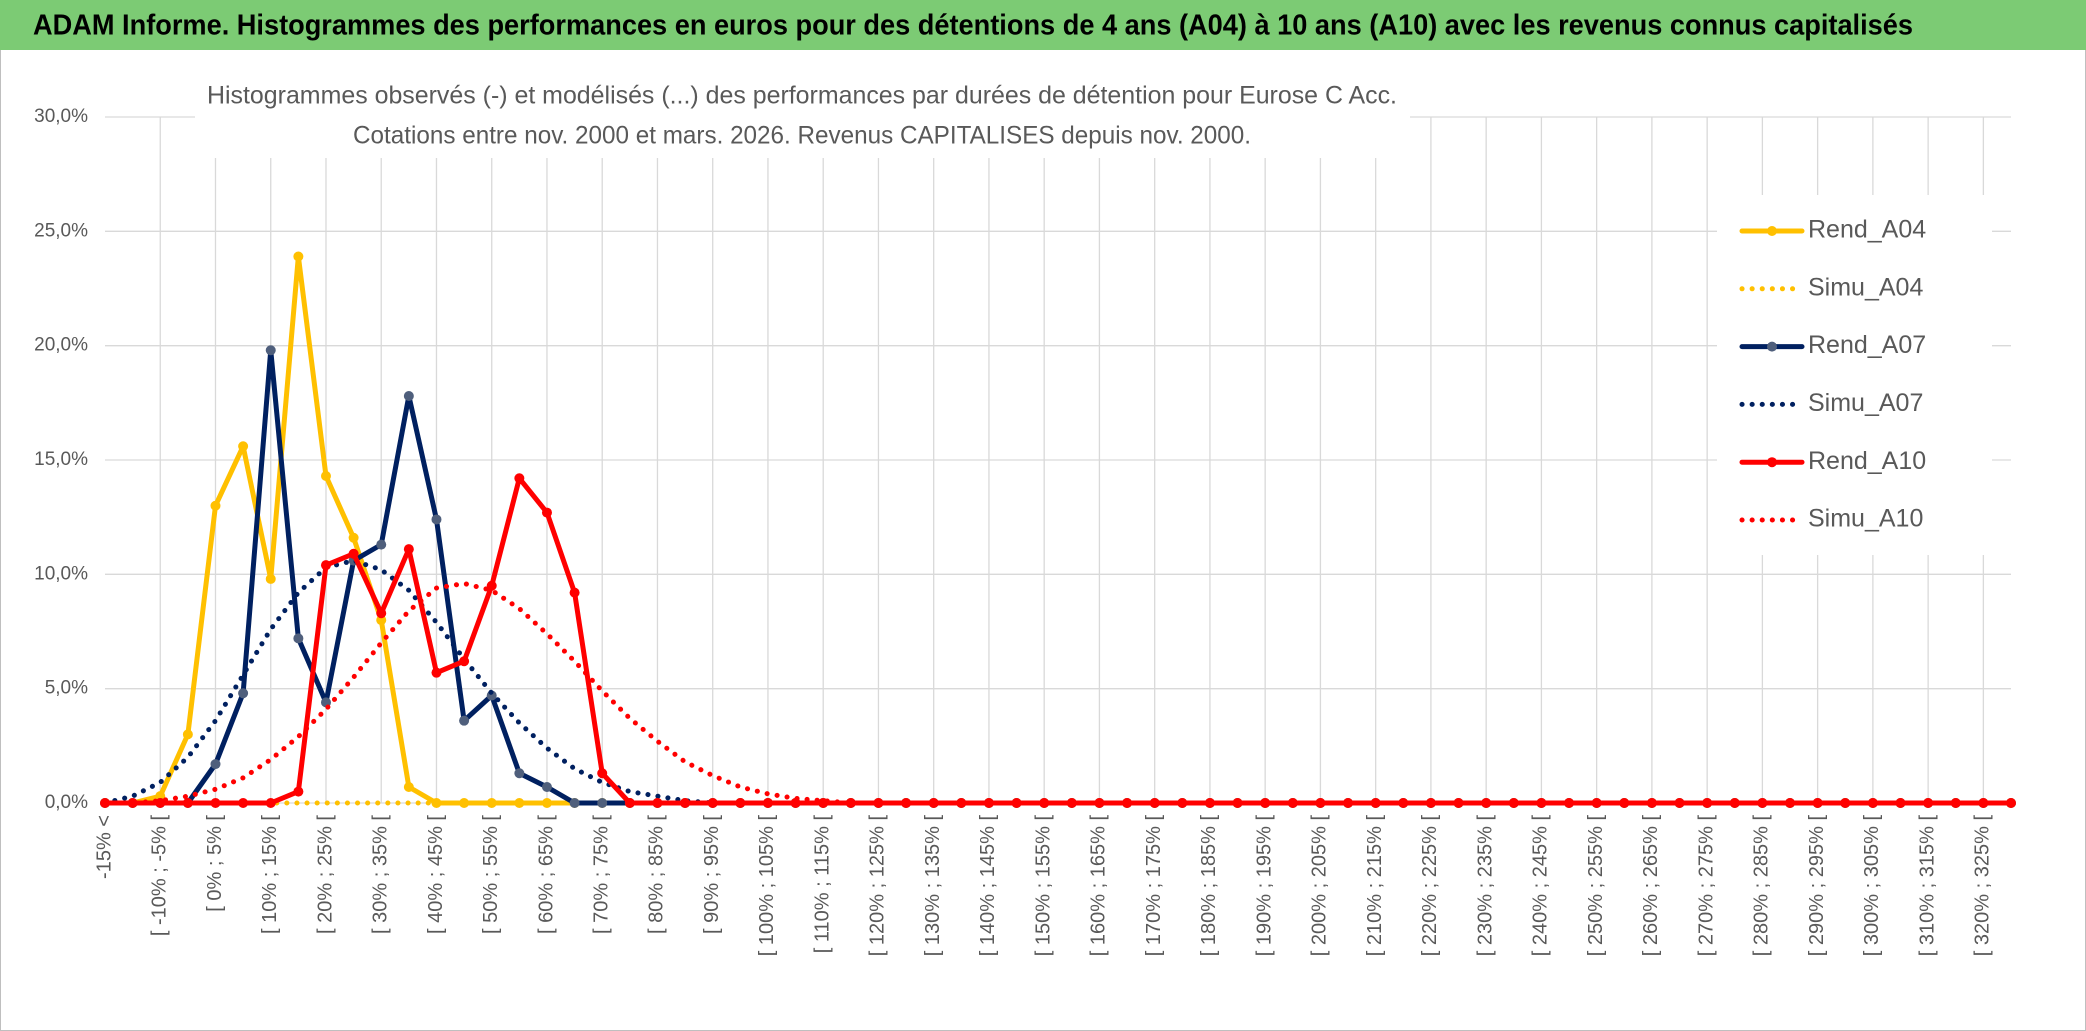  Describe the element at coordinates (215, 863) in the screenshot. I see `x-tick-label: [ 0% ; 5% [` at that location.